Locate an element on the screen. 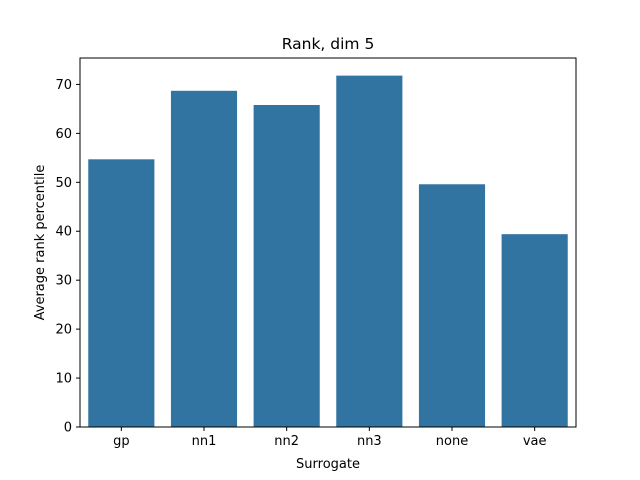 This screenshot has width=640, height=480. y-tick-label: 50 is located at coordinates (63, 183).